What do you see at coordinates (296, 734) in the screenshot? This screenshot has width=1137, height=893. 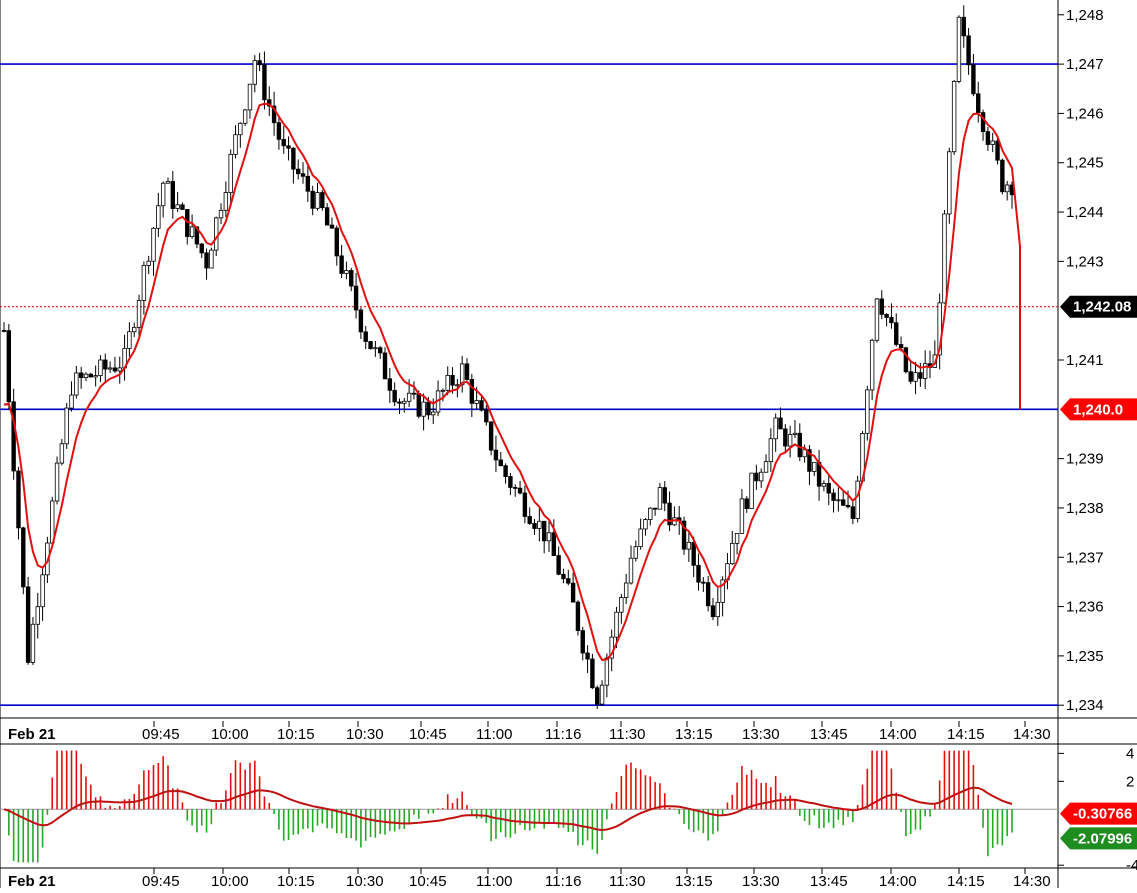 I see `x-tick-label-price: 10:15` at bounding box center [296, 734].